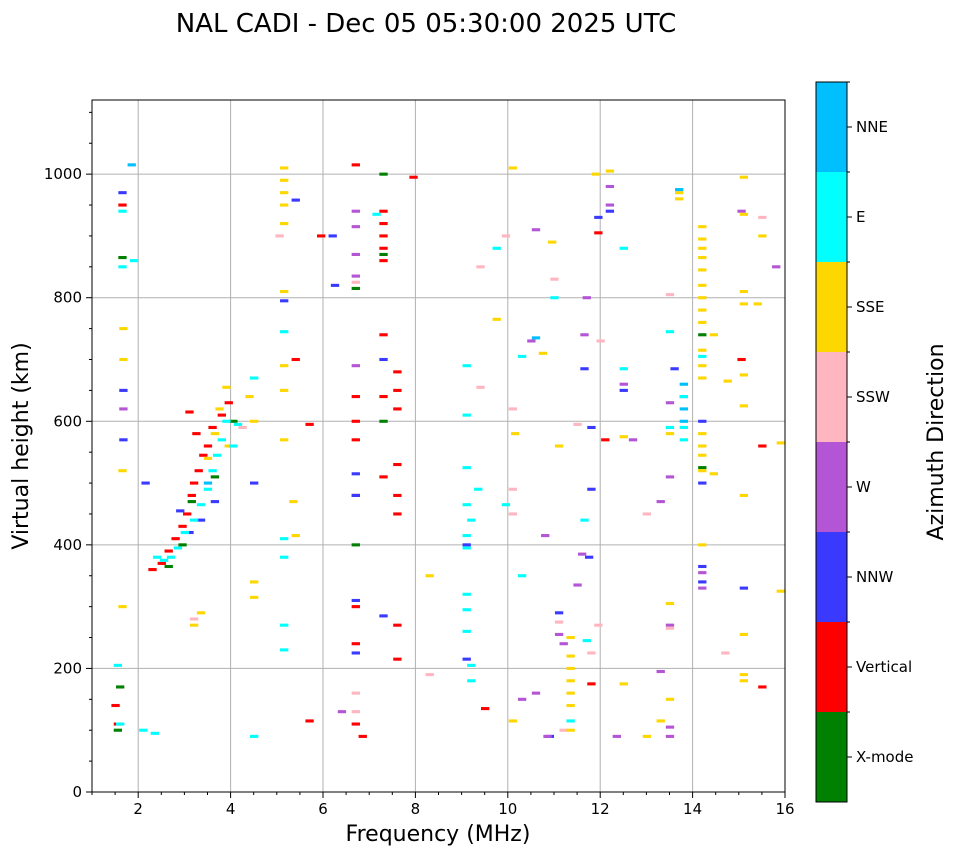  What do you see at coordinates (231, 809) in the screenshot?
I see `x-tick-label: 4` at bounding box center [231, 809].